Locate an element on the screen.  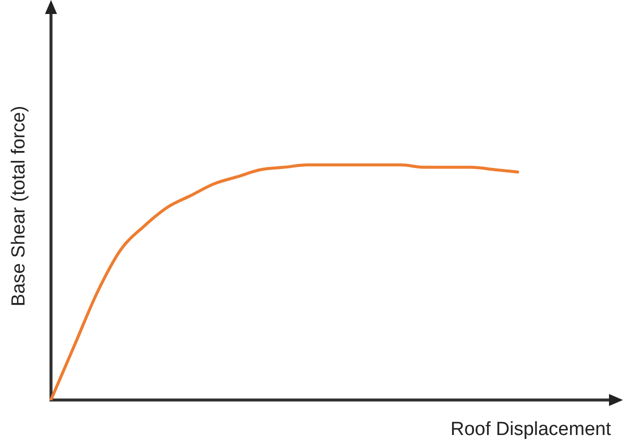
y-axis-title: Base Shear (total force) is located at coordinates (19, 206).